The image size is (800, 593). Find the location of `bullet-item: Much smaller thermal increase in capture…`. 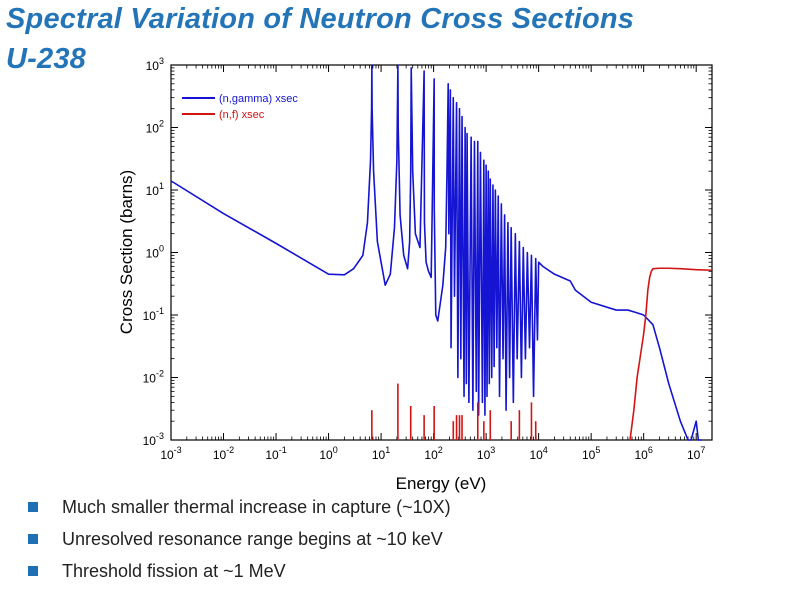

bullet-item: Much smaller thermal increase in capture… is located at coordinates (239, 513).